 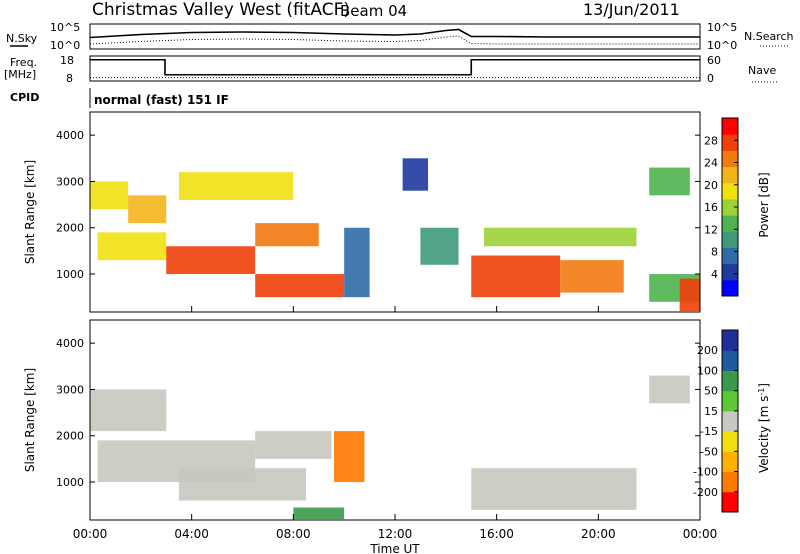 I want to click on velocity-colorbar: 200 100 50 15 -15 -50 -100 -200, so click(x=716, y=421).